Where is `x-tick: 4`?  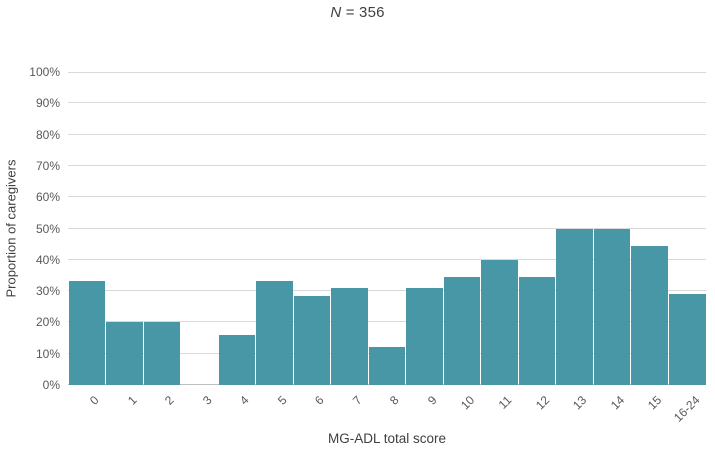 x-tick: 4 is located at coordinates (237, 407).